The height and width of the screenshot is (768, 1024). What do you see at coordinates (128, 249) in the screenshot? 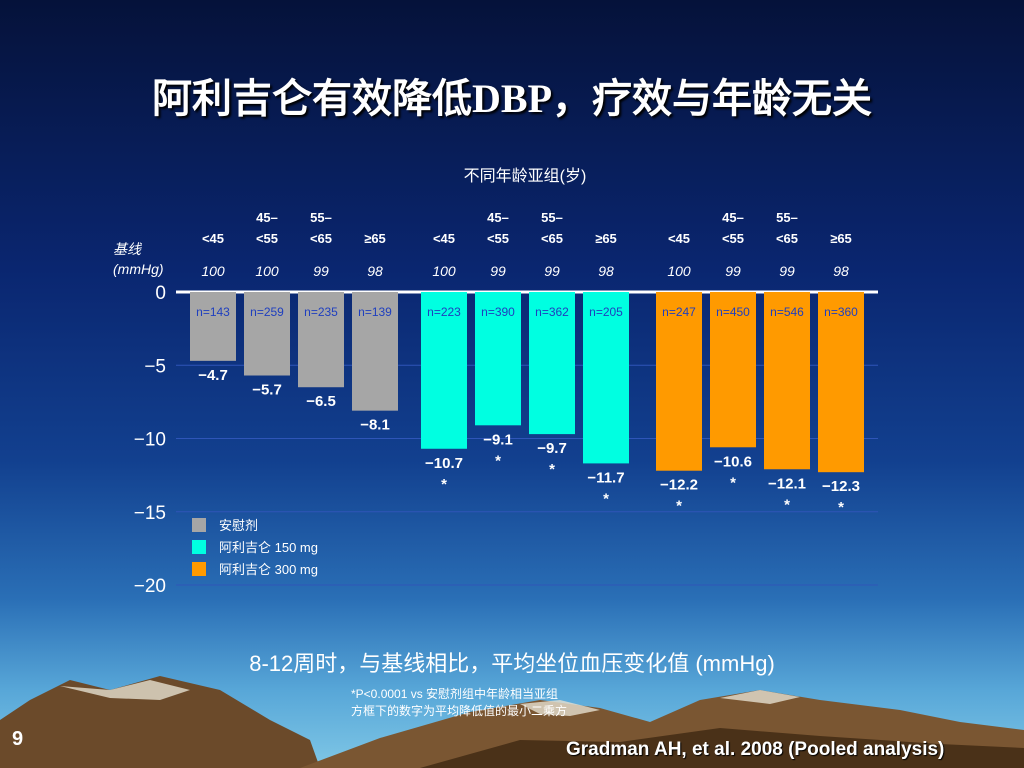
I see `baseline-label: 基线` at bounding box center [128, 249].